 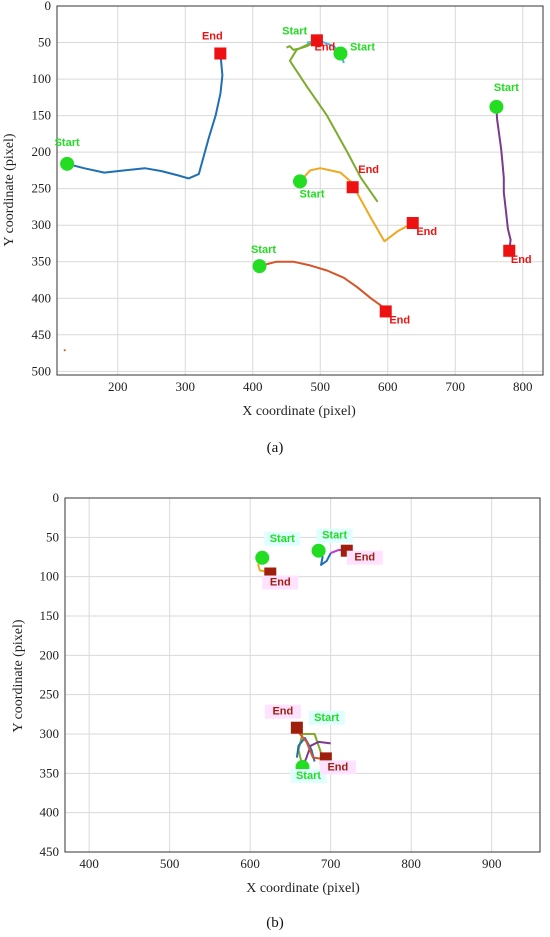 What do you see at coordinates (275, 448) in the screenshot?
I see `caption-a: (a)` at bounding box center [275, 448].